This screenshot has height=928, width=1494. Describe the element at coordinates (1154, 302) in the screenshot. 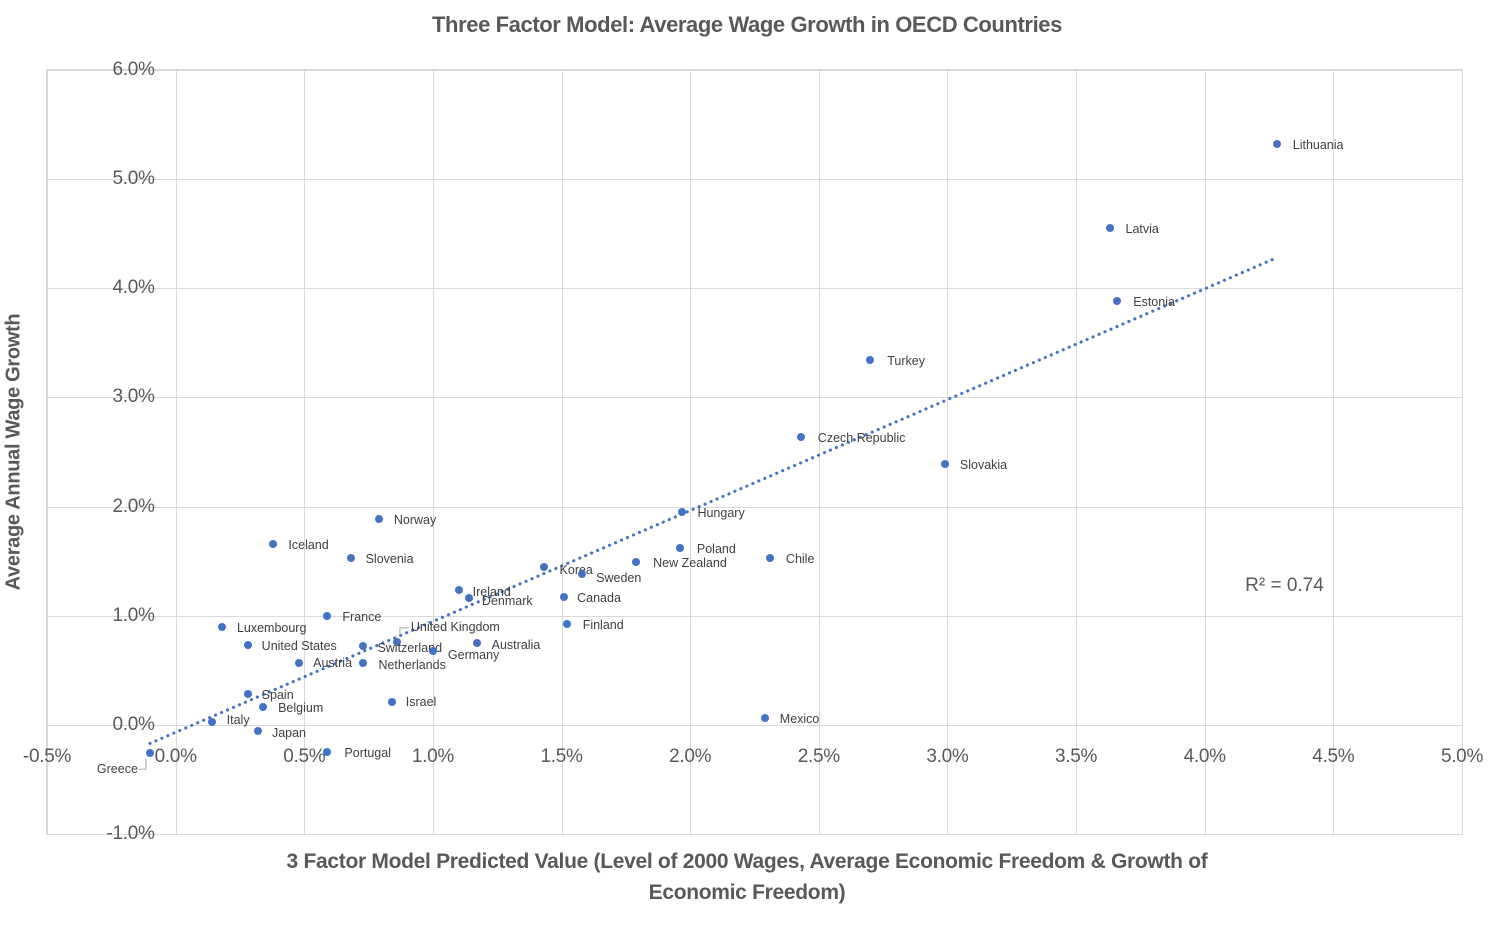

I see `data-point-label: Estonia` at that location.